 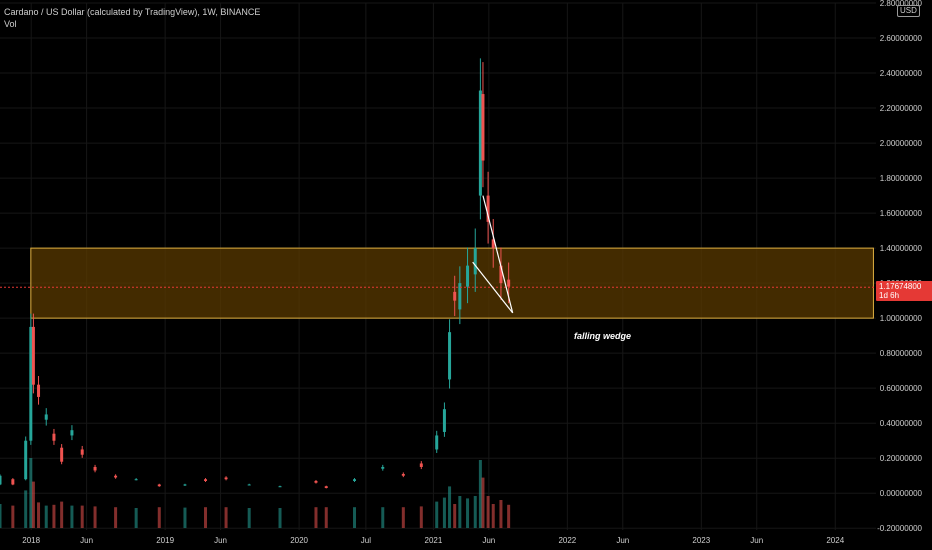 I want to click on x-tick-label: 2020, so click(x=299, y=540).